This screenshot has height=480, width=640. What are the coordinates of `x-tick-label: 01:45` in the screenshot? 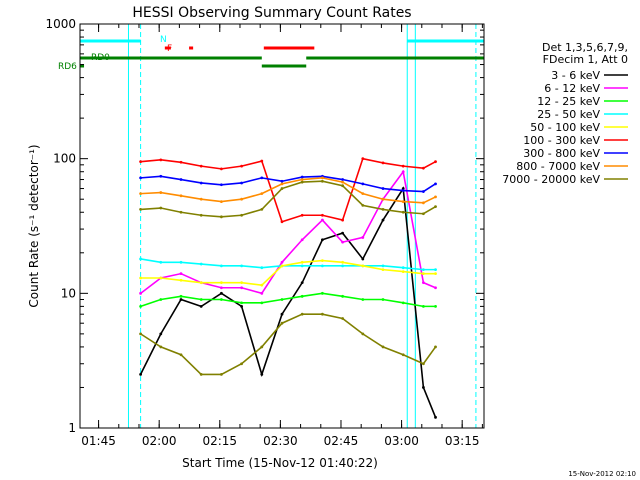 It's located at (98, 441).